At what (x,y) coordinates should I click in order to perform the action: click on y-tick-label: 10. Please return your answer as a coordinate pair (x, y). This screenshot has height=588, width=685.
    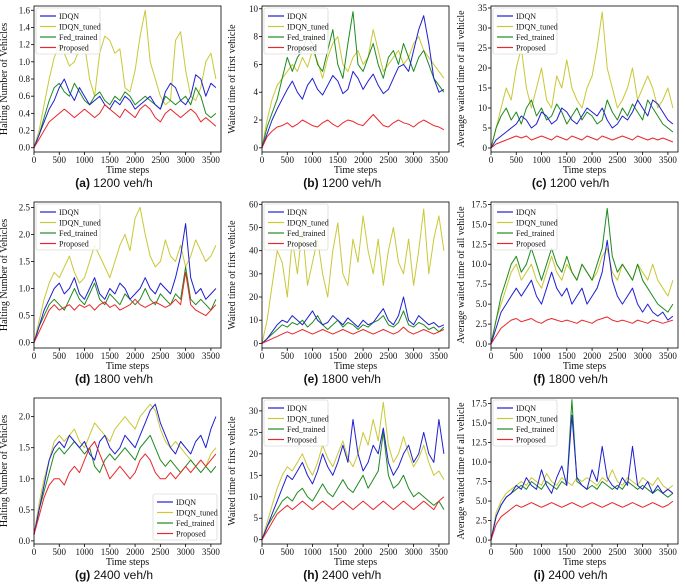
    Looking at the image, I should click on (254, 497).